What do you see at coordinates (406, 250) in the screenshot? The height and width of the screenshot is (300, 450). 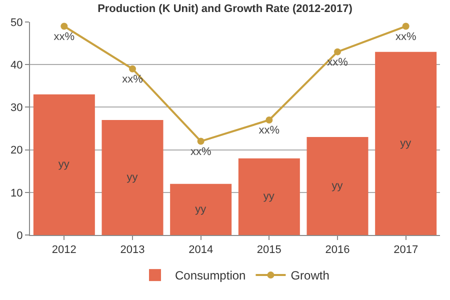 I see `x-tick-label: 2017` at bounding box center [406, 250].